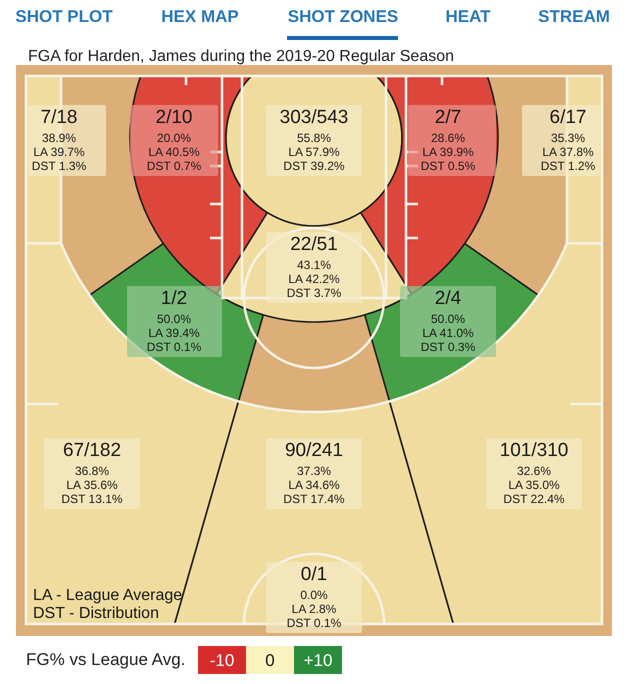  Describe the element at coordinates (448, 138) in the screenshot. I see `data-label: 28.6%` at that location.